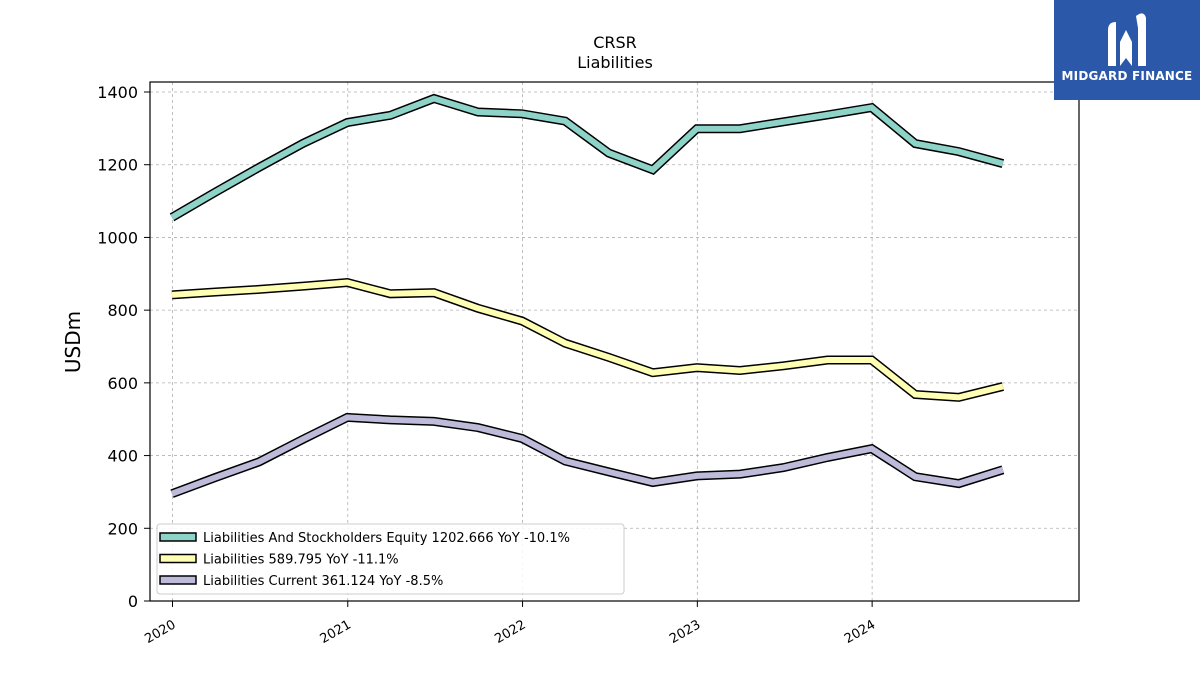 The width and height of the screenshot is (1200, 675). Describe the element at coordinates (1127, 76) in the screenshot. I see `brand-name: MIDGARD FINANCE` at that location.